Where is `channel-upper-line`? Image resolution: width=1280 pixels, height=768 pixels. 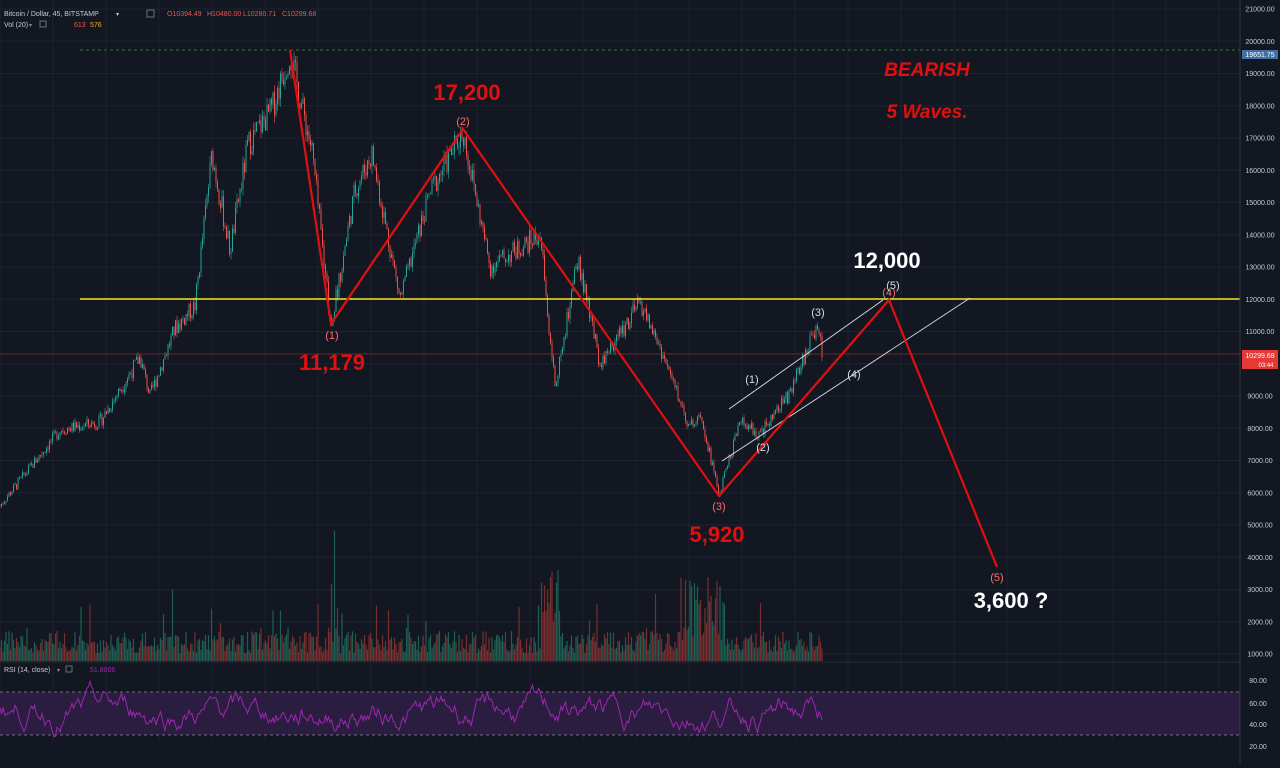 channel-upper-line is located at coordinates (806, 354).